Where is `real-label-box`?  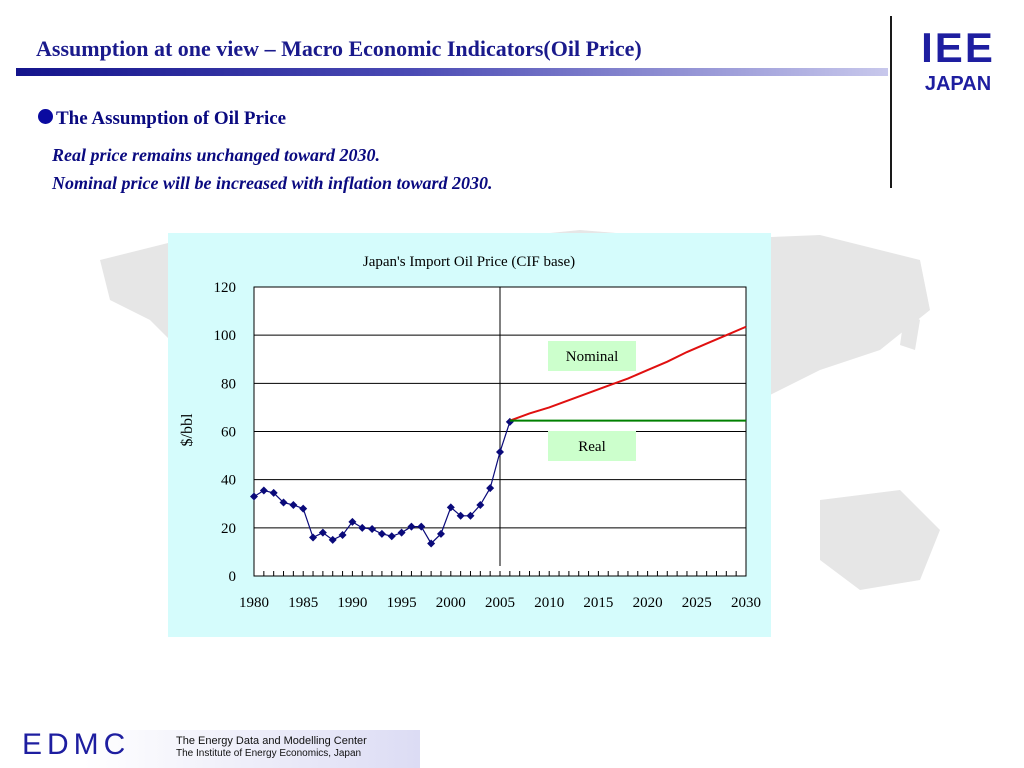
real-label-box is located at coordinates (592, 446).